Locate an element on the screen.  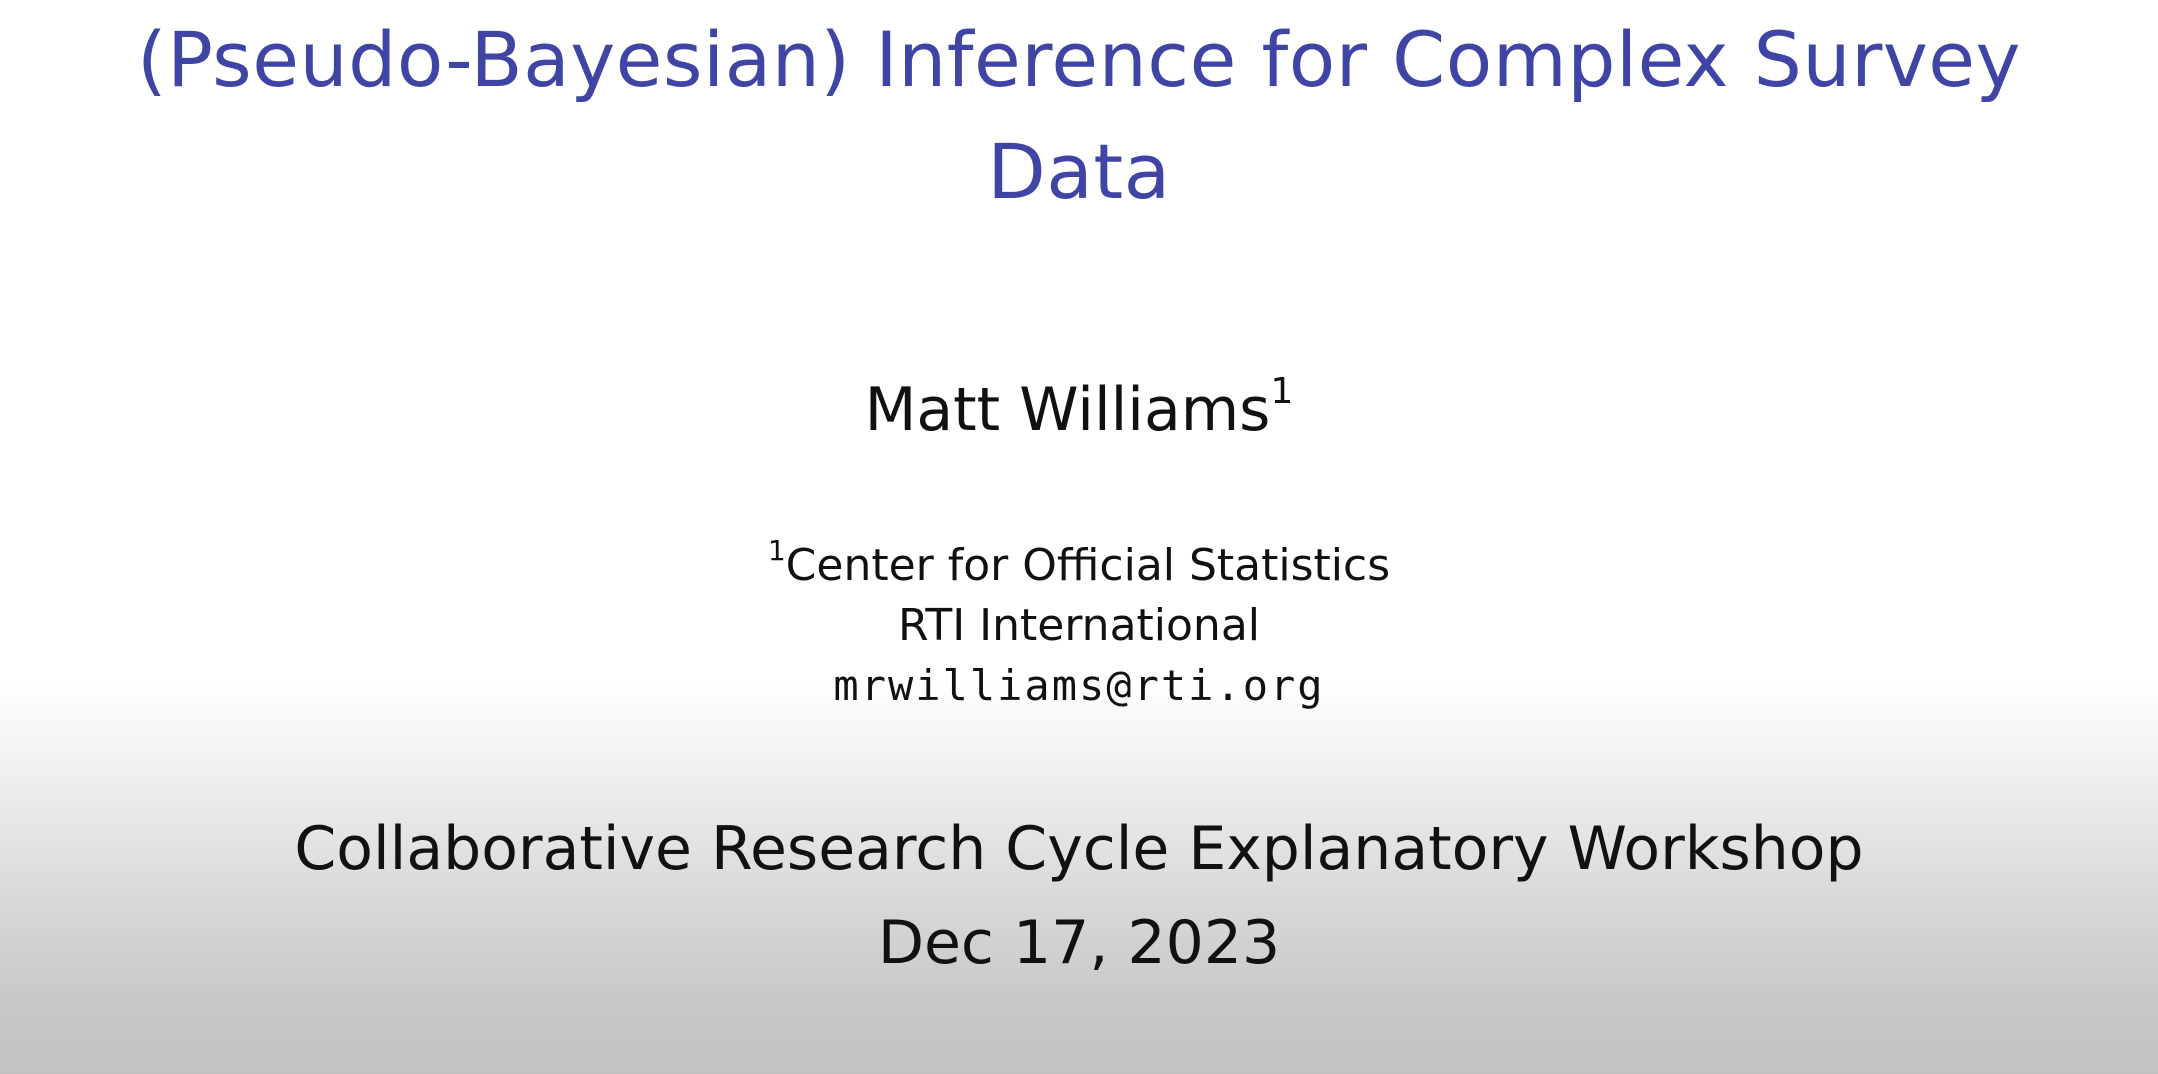
affiliation-center: Center for Official Statistics is located at coordinates (1088, 565).